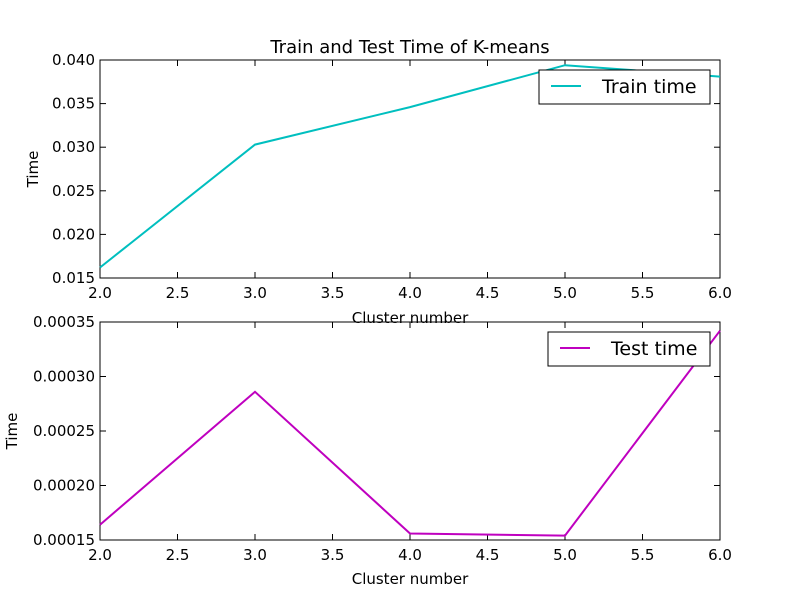 The width and height of the screenshot is (800, 600). Describe the element at coordinates (64, 540) in the screenshot. I see `y-tick-label: 0.00015` at that location.